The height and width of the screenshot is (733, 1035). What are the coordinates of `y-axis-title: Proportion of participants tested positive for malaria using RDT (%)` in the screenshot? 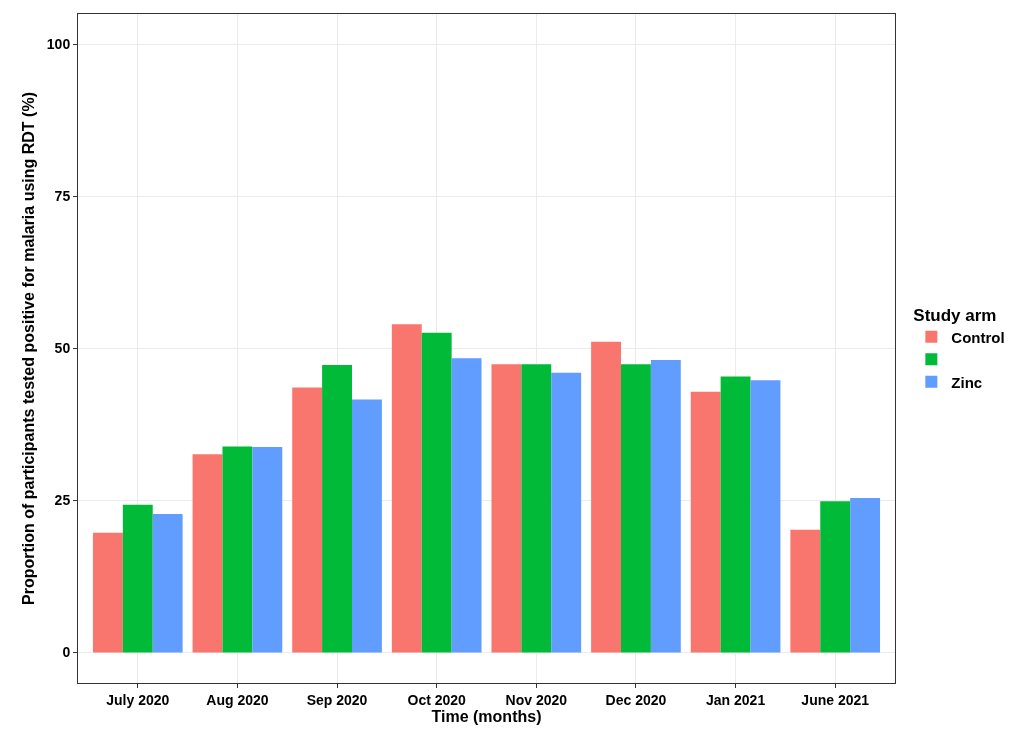 It's located at (28, 348).